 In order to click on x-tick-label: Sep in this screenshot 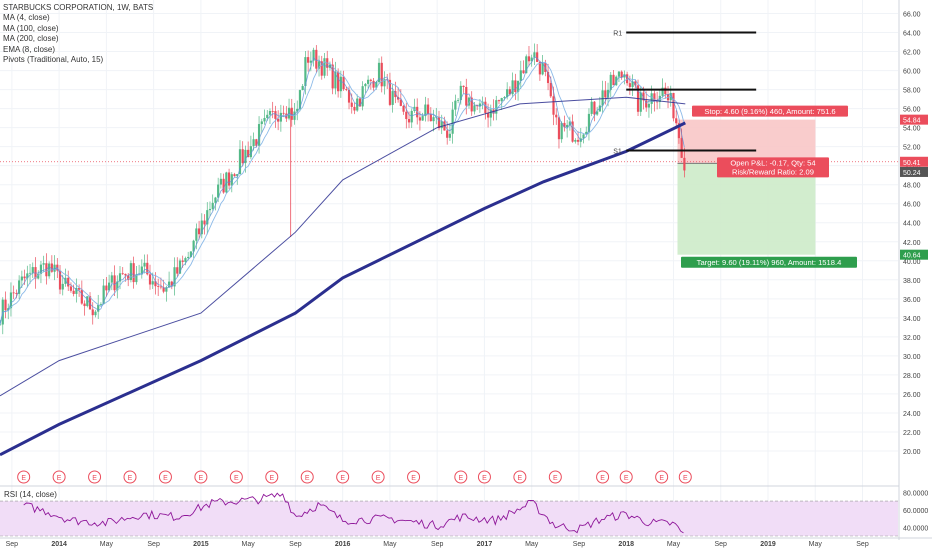, I will do `click(437, 544)`.